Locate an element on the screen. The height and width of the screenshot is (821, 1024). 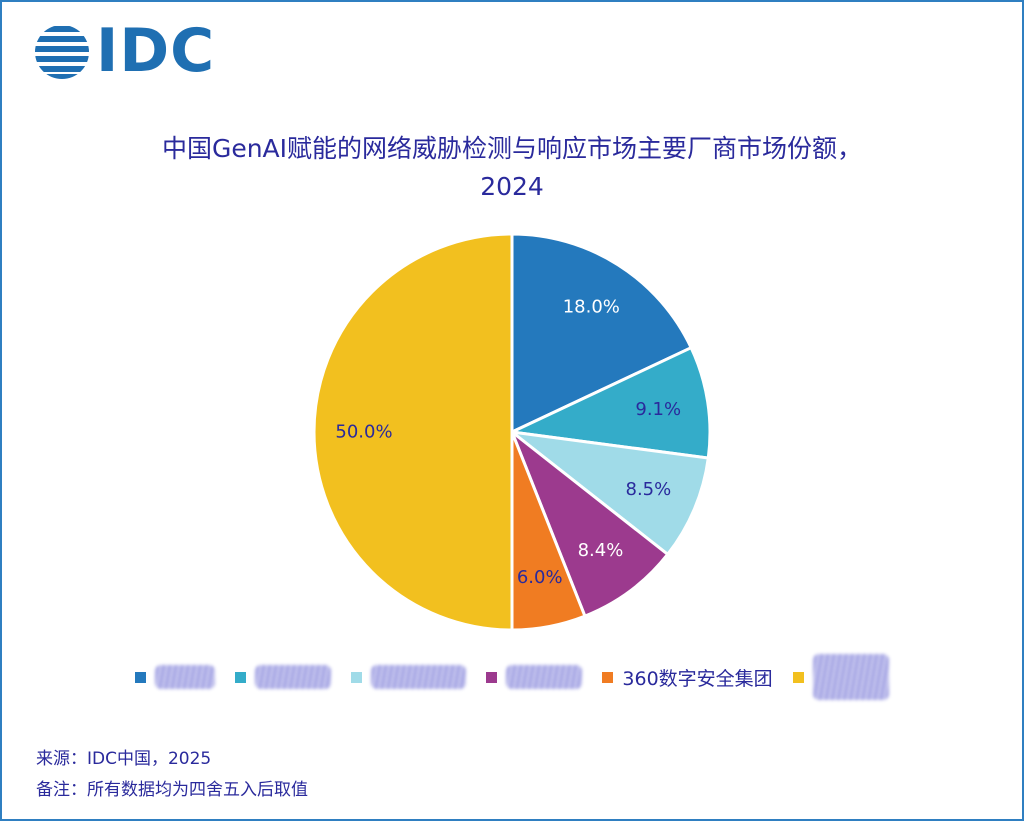
data-label-0: 18.0% is located at coordinates (591, 307).